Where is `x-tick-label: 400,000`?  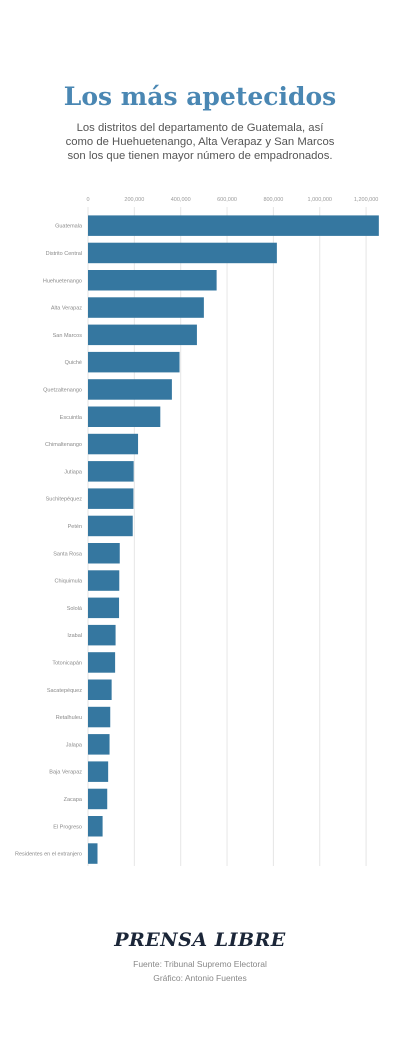 x-tick-label: 400,000 is located at coordinates (181, 200).